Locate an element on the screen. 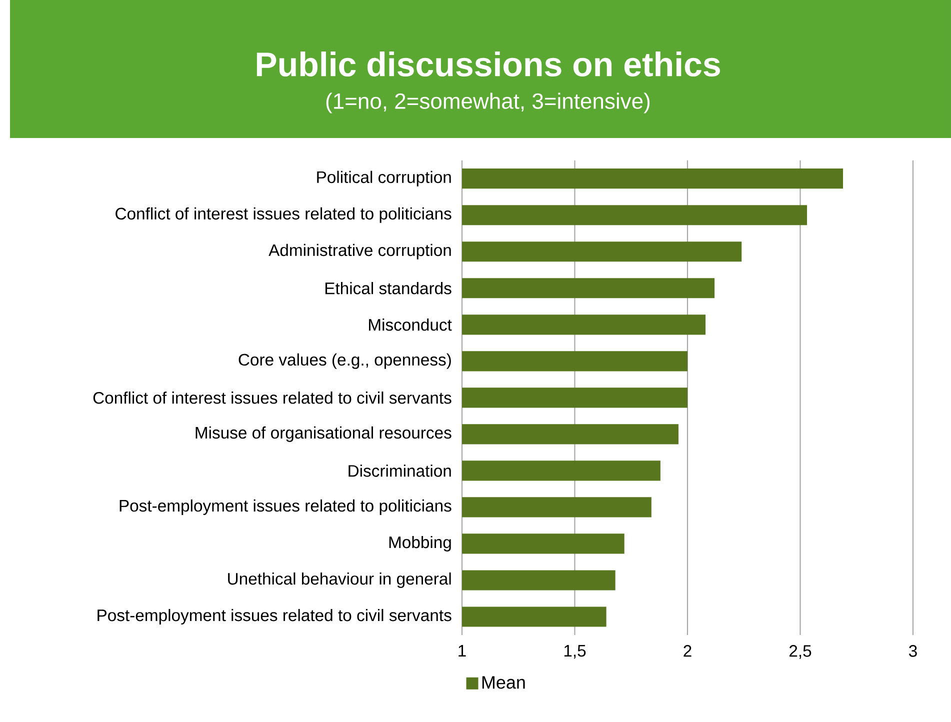 The width and height of the screenshot is (951, 722). y-tick-label: Conflict of interest issues related to civil servants is located at coordinates (272, 398).